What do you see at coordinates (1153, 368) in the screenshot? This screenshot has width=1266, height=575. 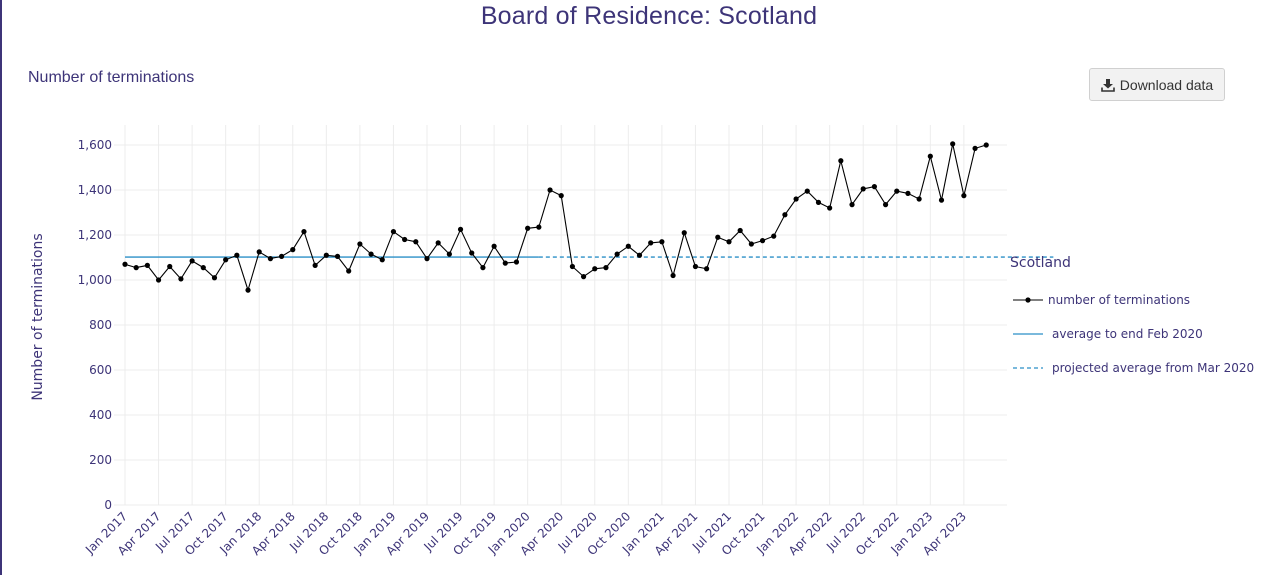 I see `legend-label-projected: projected average from Mar 2020` at bounding box center [1153, 368].